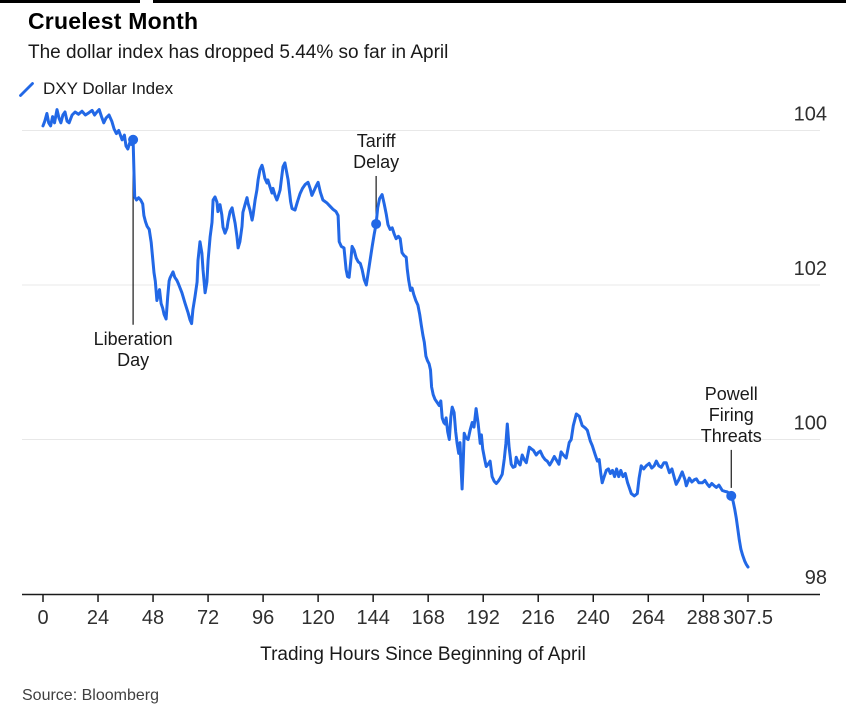  I want to click on x-tick-label: 216, so click(538, 618).